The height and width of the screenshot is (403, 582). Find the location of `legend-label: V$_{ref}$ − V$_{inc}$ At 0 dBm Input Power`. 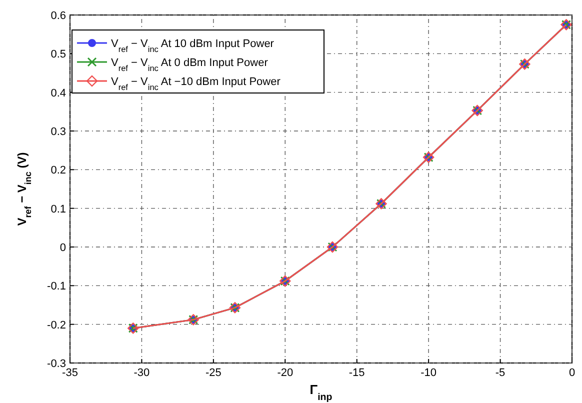

legend-label: V$_{ref}$ − V$_{inc}$ At 0 dBm Input Power is located at coordinates (189, 64).